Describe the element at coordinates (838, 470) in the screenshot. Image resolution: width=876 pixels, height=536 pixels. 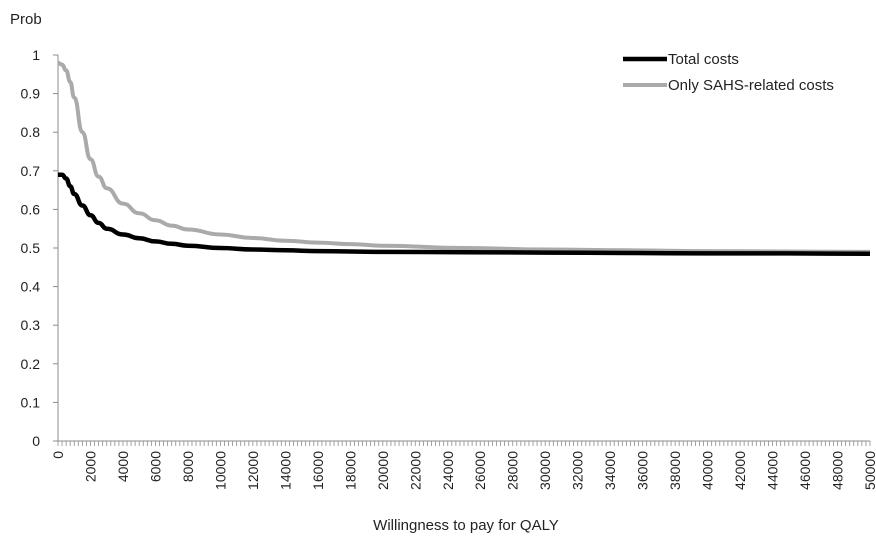
I see `x-tick-label: 48000` at that location.